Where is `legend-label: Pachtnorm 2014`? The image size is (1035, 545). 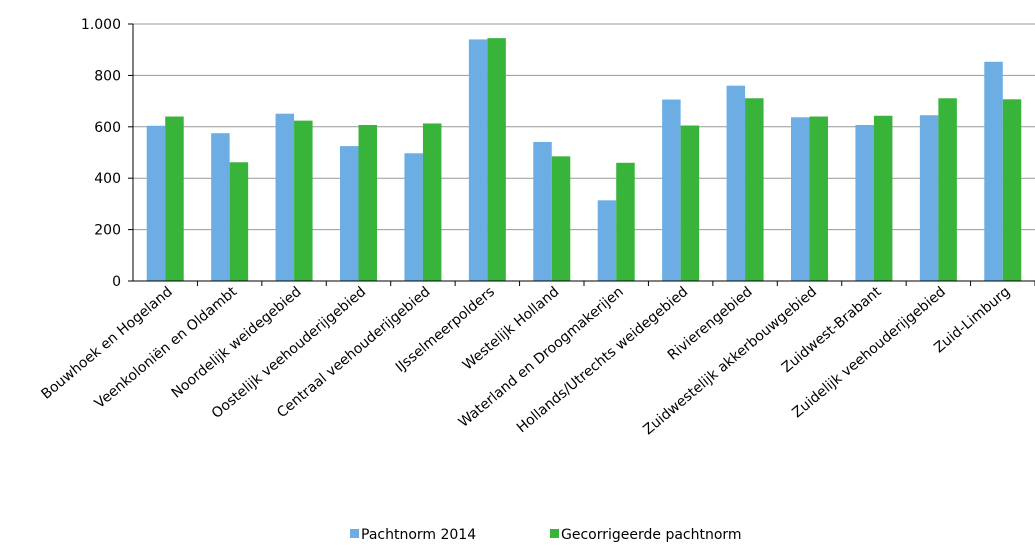 legend-label: Pachtnorm 2014 is located at coordinates (418, 535).